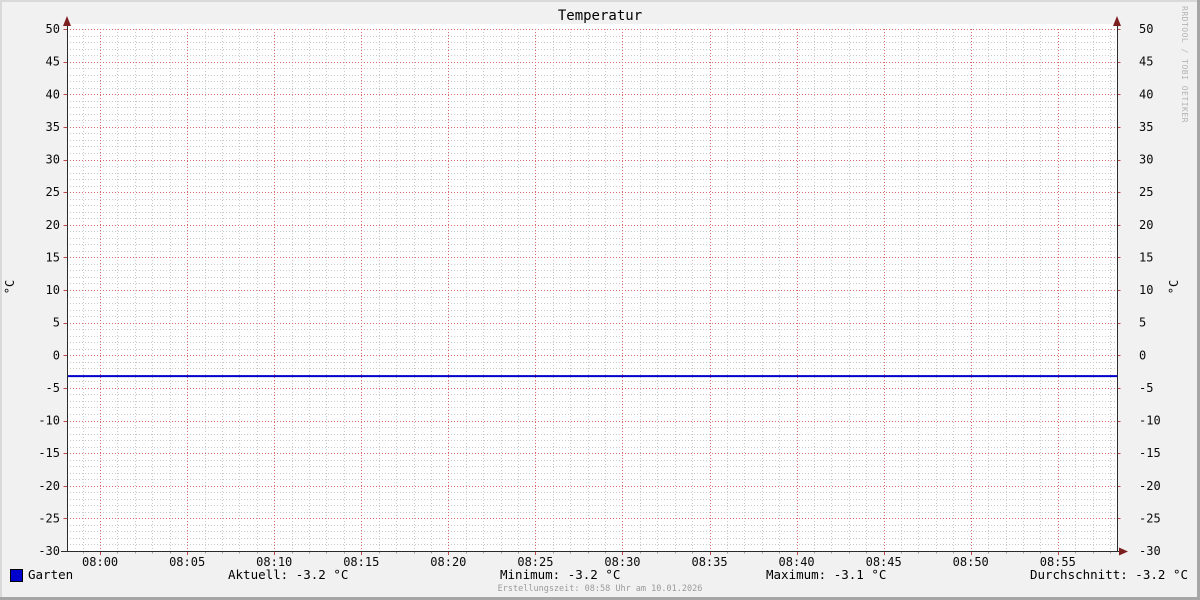 This screenshot has width=1200, height=600. Describe the element at coordinates (622, 562) in the screenshot. I see `x-tick-label: 08:30` at that location.